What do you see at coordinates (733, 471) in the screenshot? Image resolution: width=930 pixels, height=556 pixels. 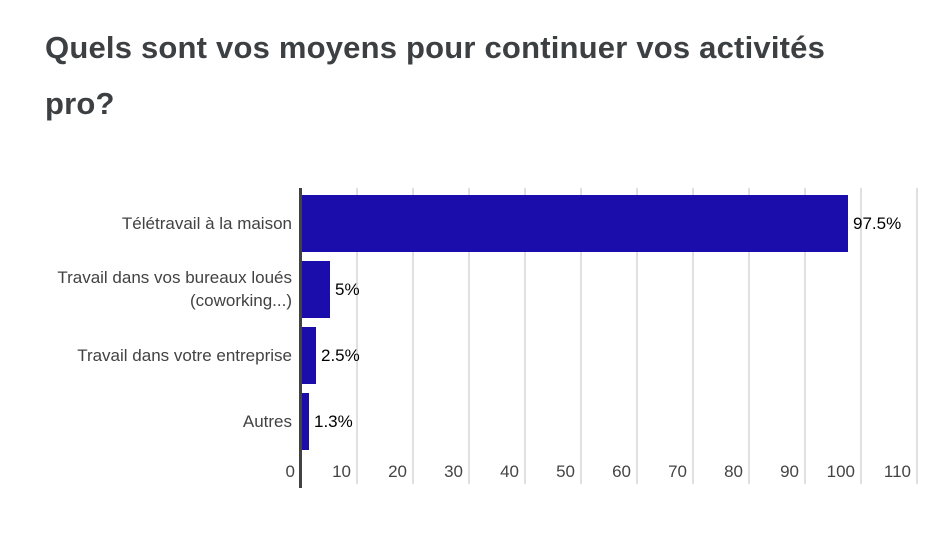 I see `x-tick-label: 80` at bounding box center [733, 471].